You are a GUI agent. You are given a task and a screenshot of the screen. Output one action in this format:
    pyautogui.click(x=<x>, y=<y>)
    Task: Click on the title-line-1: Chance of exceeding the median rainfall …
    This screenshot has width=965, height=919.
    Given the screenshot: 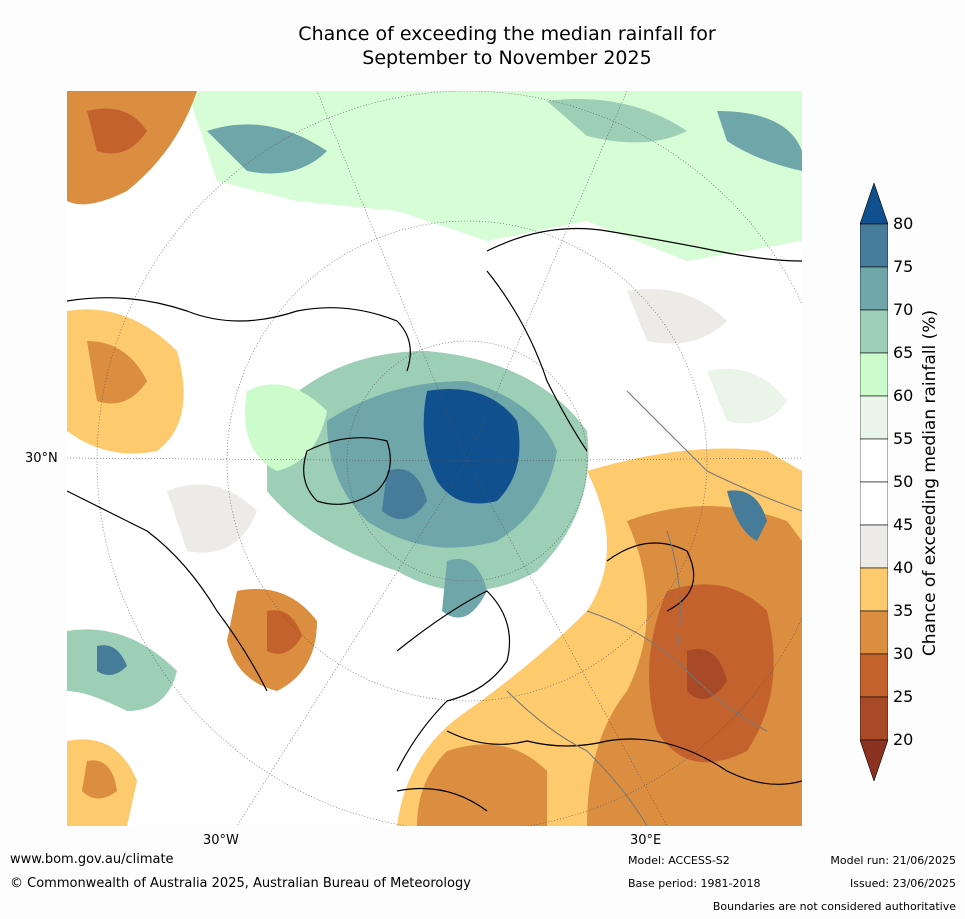 What is the action you would take?
    pyautogui.click(x=507, y=34)
    